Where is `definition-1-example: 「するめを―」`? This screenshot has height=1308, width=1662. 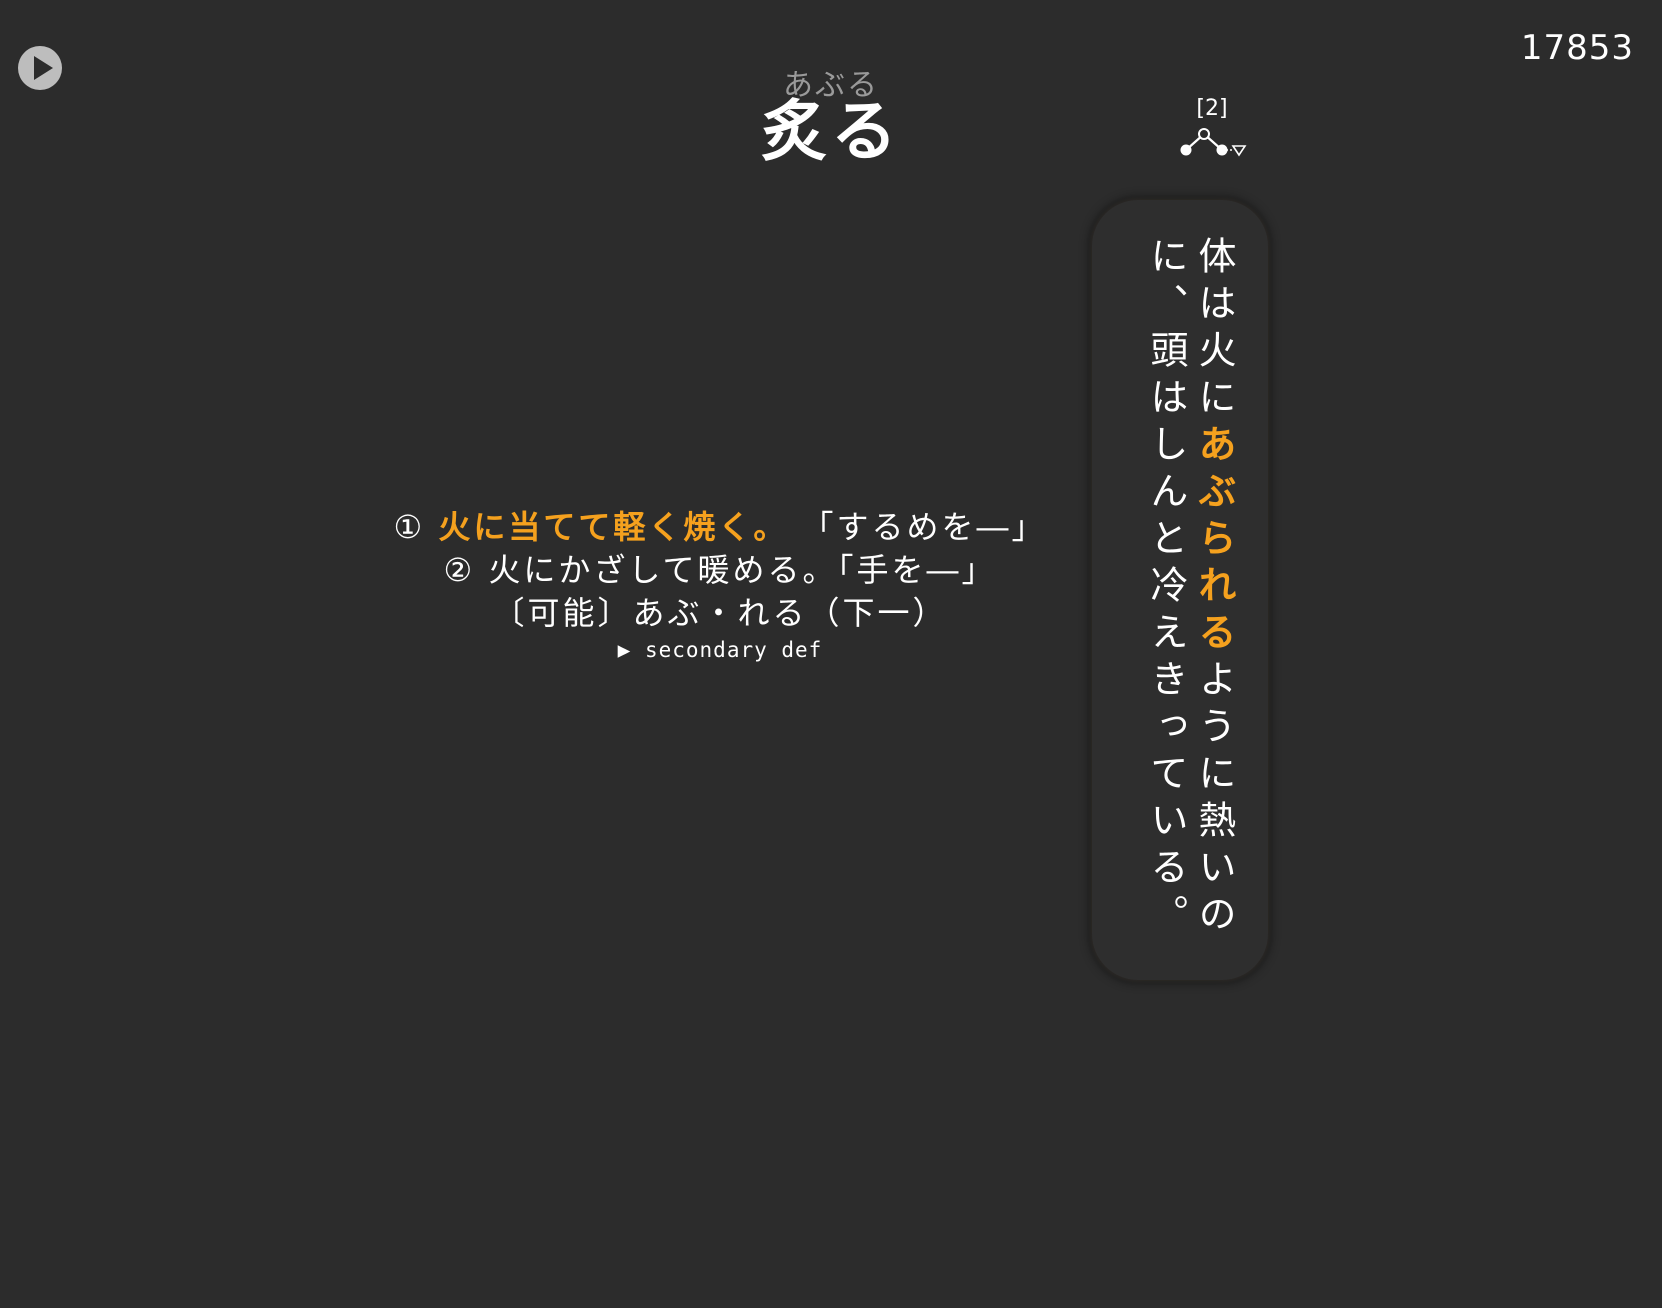
definition-1-example: 「するめを―」 is located at coordinates (924, 527).